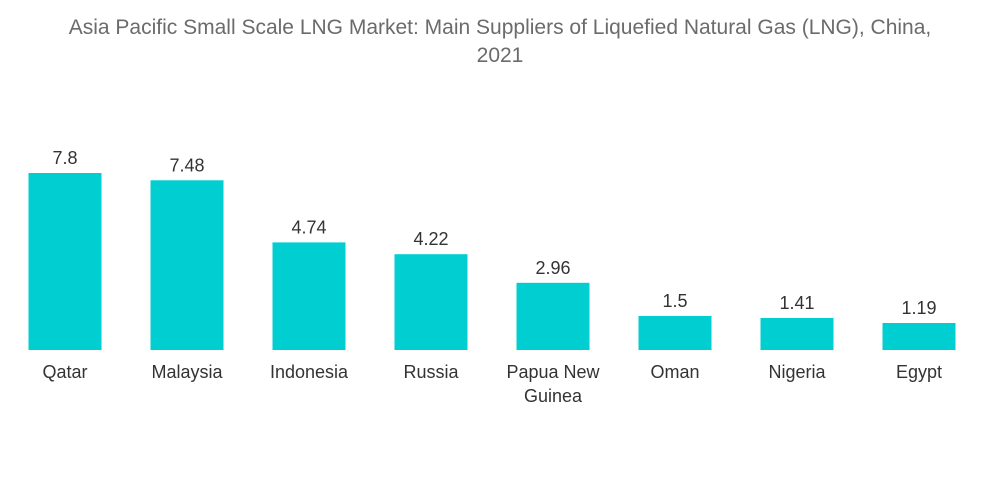  I want to click on category-label-line: Egypt, so click(919, 372).